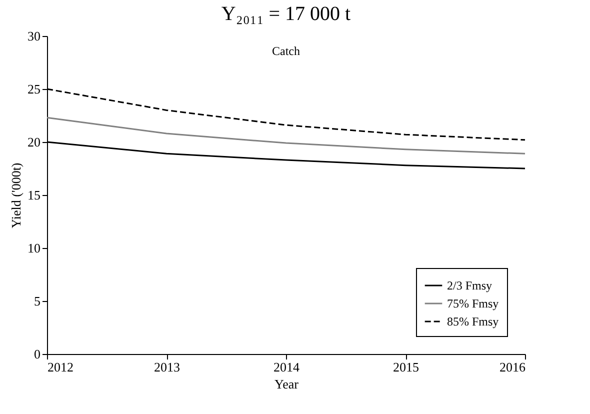  Describe the element at coordinates (286, 135) in the screenshot. I see `line-series` at that location.